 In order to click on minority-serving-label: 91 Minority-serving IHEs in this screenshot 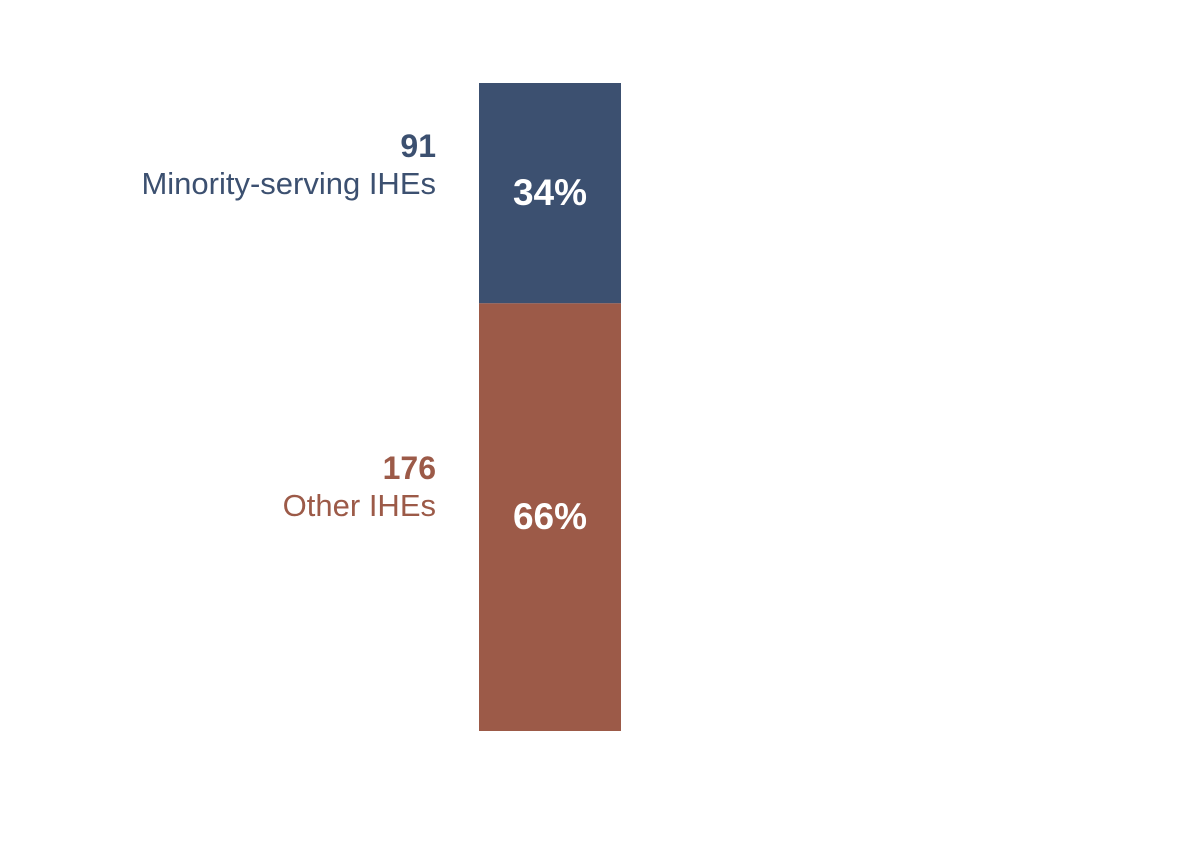, I will do `click(288, 165)`.